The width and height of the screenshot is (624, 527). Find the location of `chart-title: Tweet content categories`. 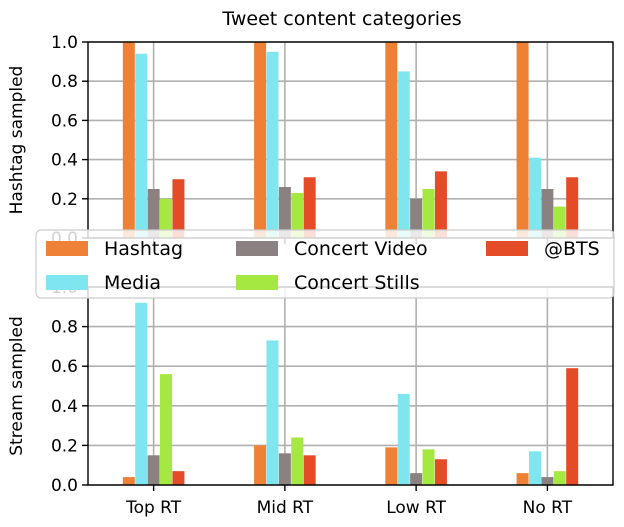

chart-title: Tweet content categories is located at coordinates (341, 19).